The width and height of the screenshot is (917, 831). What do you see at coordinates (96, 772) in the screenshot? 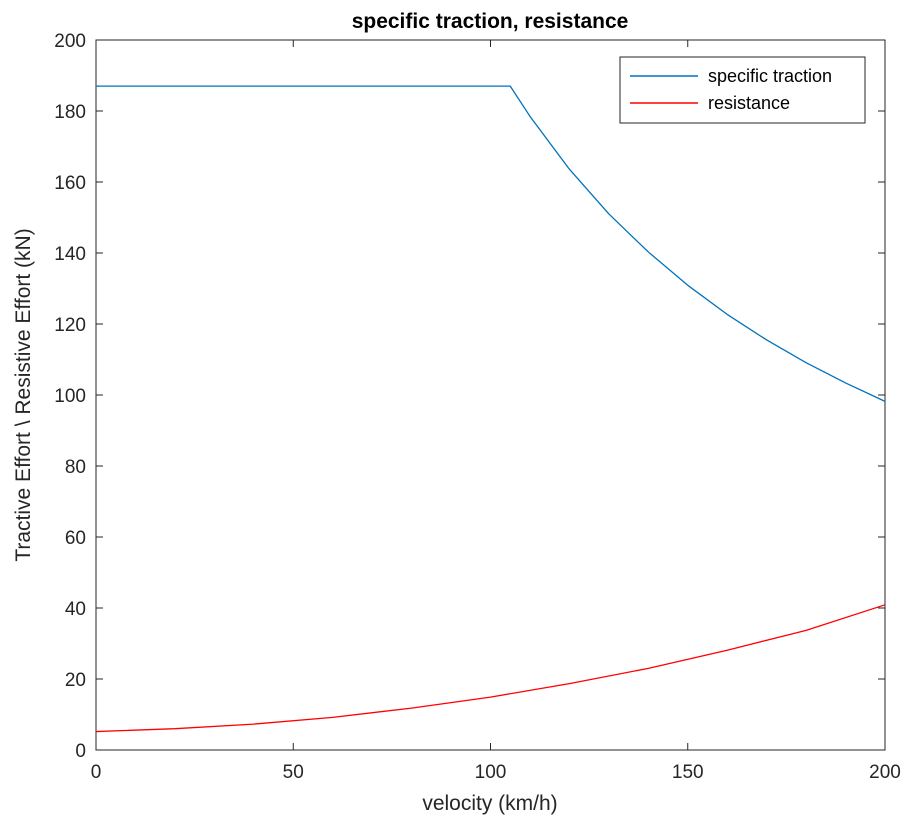
I see `x-tick-label: 0` at bounding box center [96, 772].